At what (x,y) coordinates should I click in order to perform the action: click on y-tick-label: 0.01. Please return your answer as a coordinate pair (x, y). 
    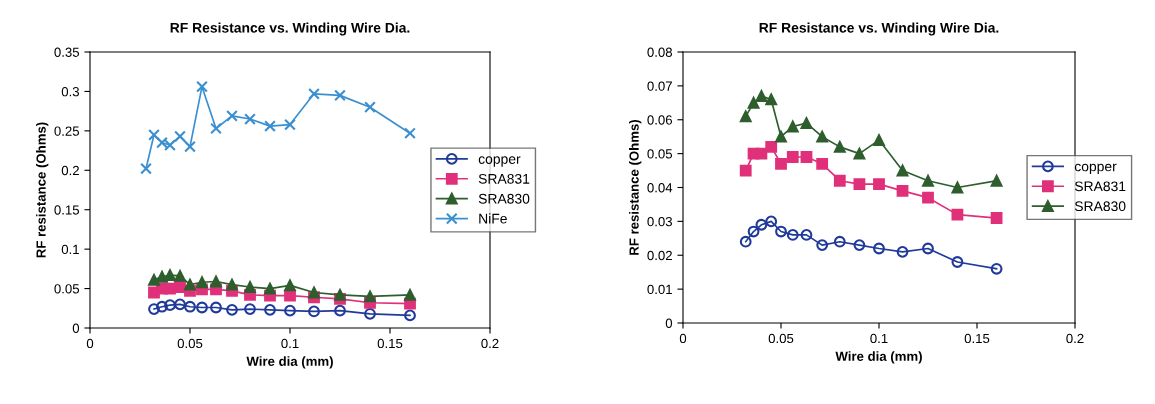
    Looking at the image, I should click on (659, 289).